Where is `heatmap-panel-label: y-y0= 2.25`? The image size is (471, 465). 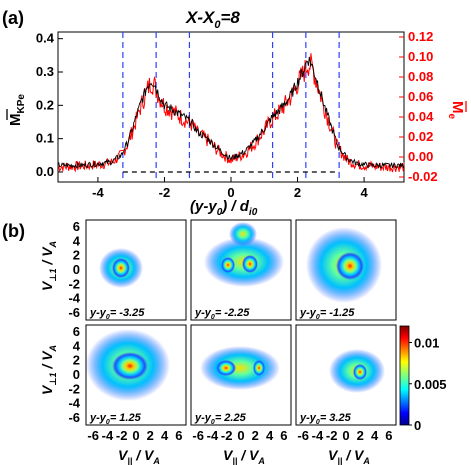 heatmap-panel-label: y-y0= 2.25 is located at coordinates (220, 419).